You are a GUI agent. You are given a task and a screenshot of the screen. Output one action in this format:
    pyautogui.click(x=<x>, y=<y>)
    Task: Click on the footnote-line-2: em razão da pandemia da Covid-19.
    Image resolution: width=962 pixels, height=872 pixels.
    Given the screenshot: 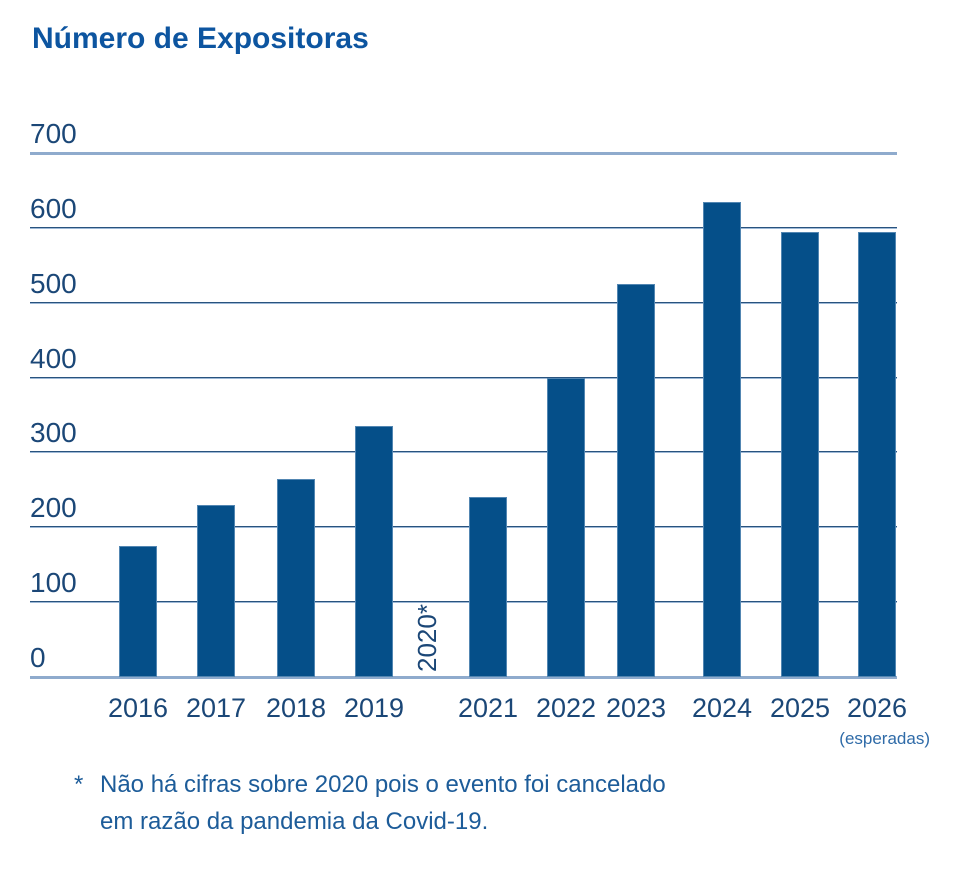 What is the action you would take?
    pyautogui.click(x=294, y=821)
    